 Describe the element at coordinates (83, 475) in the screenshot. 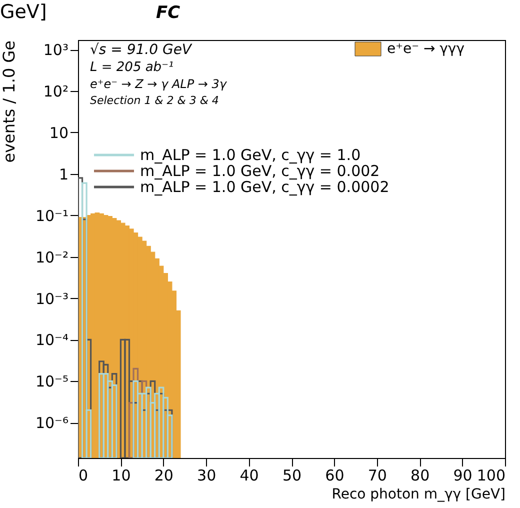

I see `x-tick-label: 0` at that location.